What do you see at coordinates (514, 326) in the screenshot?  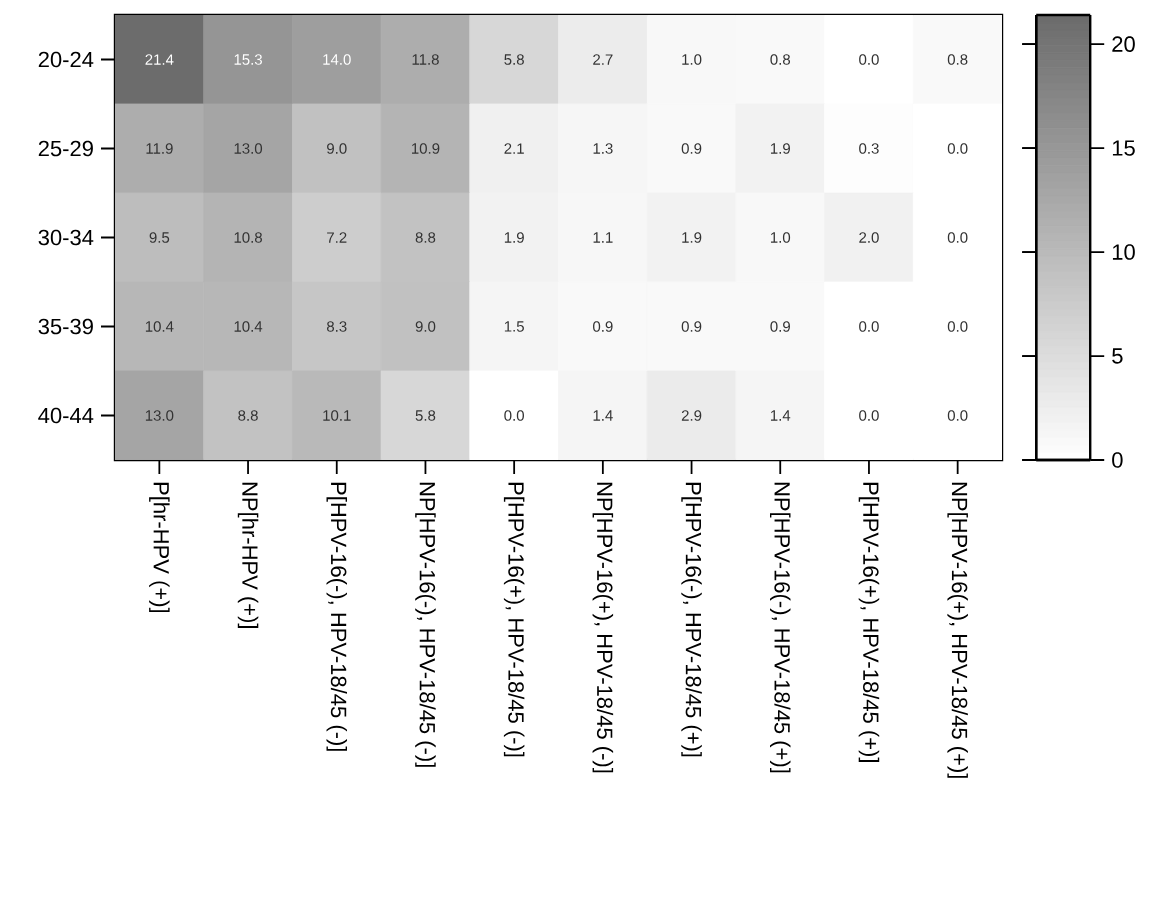 I see `data-label: 1.5` at bounding box center [514, 326].